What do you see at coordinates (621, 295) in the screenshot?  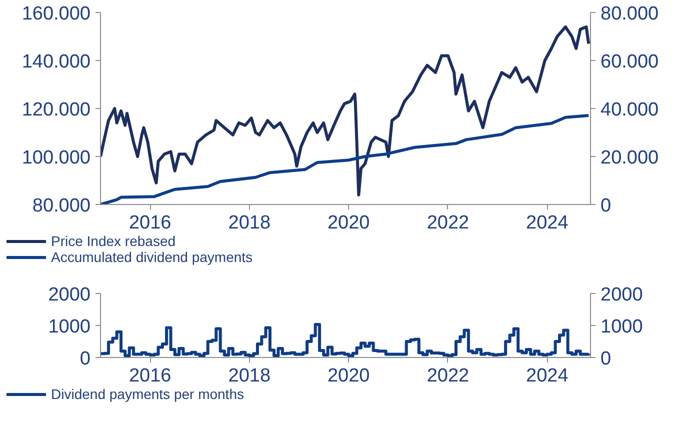 I see `y2-tick-label: 2000` at bounding box center [621, 295].